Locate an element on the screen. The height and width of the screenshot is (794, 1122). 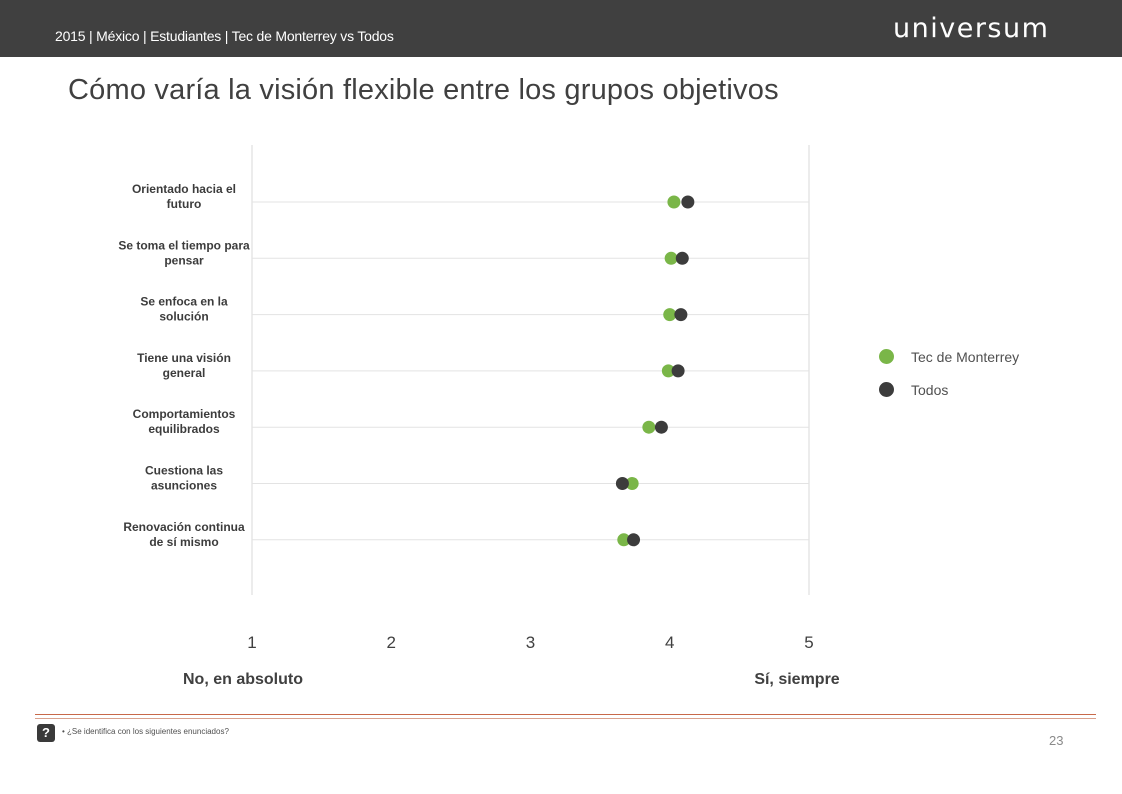
category-label: futuro is located at coordinates (184, 204).